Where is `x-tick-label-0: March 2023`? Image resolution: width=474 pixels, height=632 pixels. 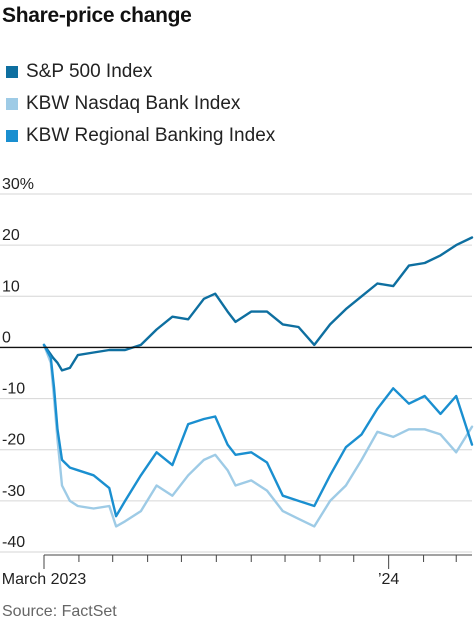 x-tick-label-0: March 2023 is located at coordinates (44, 579).